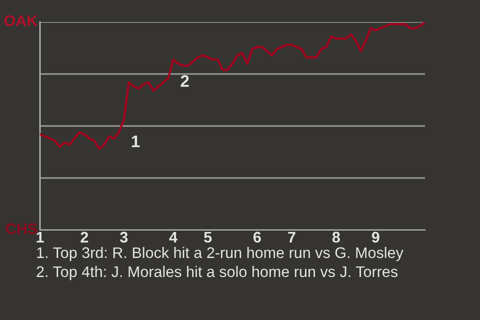 The width and height of the screenshot is (480, 320). What do you see at coordinates (124, 237) in the screenshot?
I see `x-tick-label: 3` at bounding box center [124, 237].